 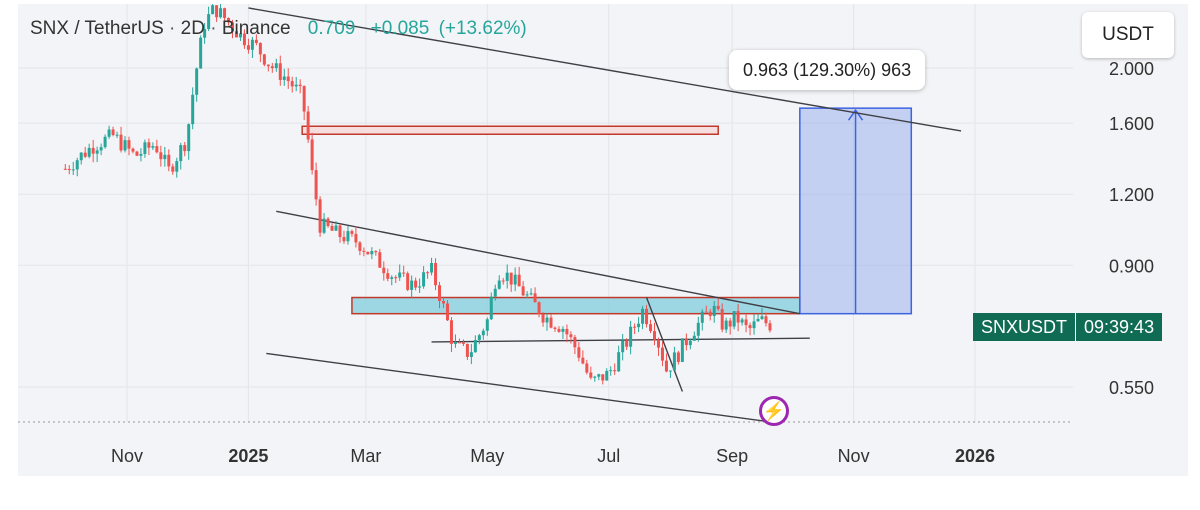 What do you see at coordinates (1131, 69) in the screenshot?
I see `y-tick-label: 2.000` at bounding box center [1131, 69].